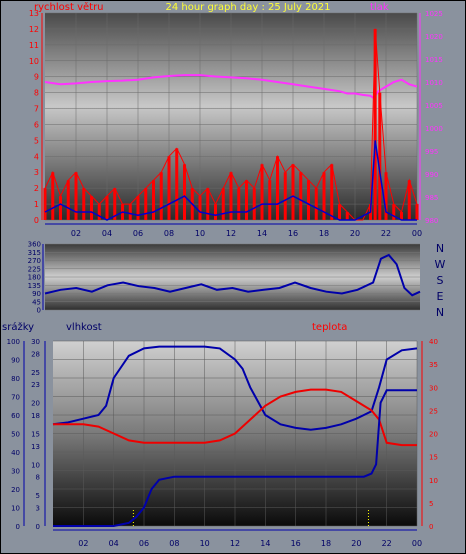 This screenshot has width=466, height=554. Describe the element at coordinates (36, 109) in the screenshot. I see `left-tick-label: 7` at that location.